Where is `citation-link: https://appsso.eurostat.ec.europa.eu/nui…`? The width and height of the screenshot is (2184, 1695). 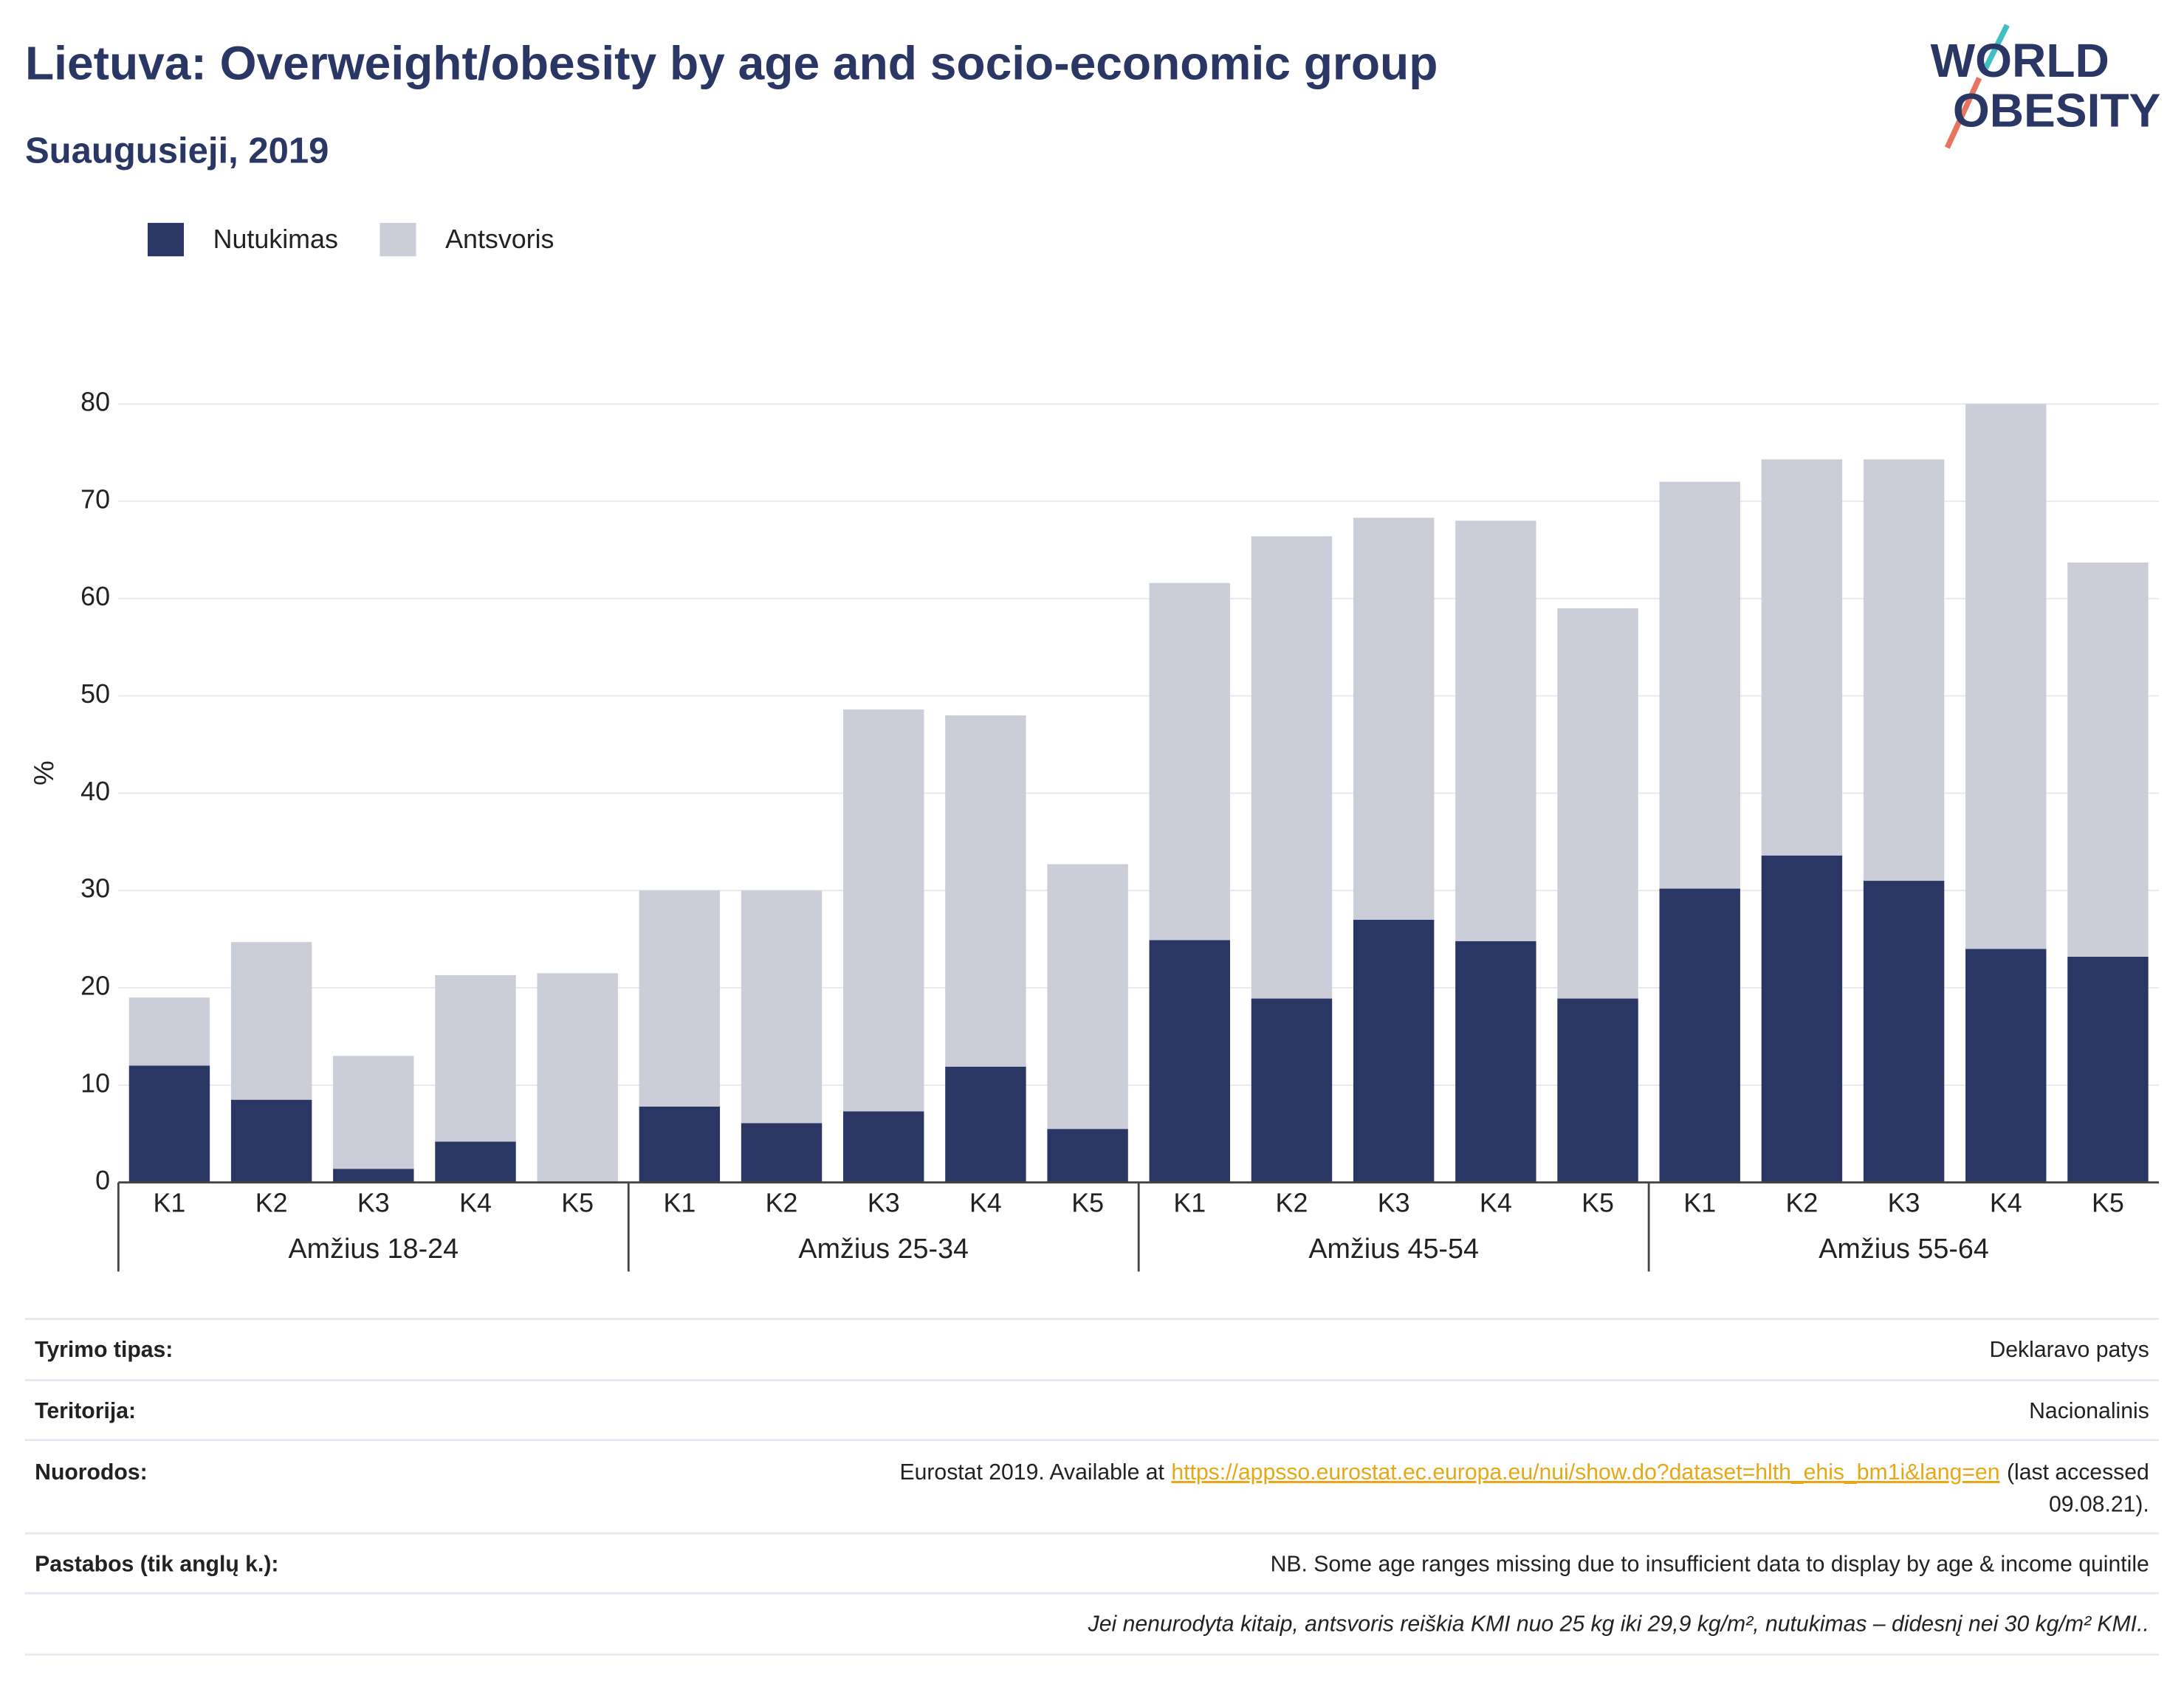
citation-link: https://appsso.eurostat.ec.europa.eu/nui… is located at coordinates (1585, 1472).